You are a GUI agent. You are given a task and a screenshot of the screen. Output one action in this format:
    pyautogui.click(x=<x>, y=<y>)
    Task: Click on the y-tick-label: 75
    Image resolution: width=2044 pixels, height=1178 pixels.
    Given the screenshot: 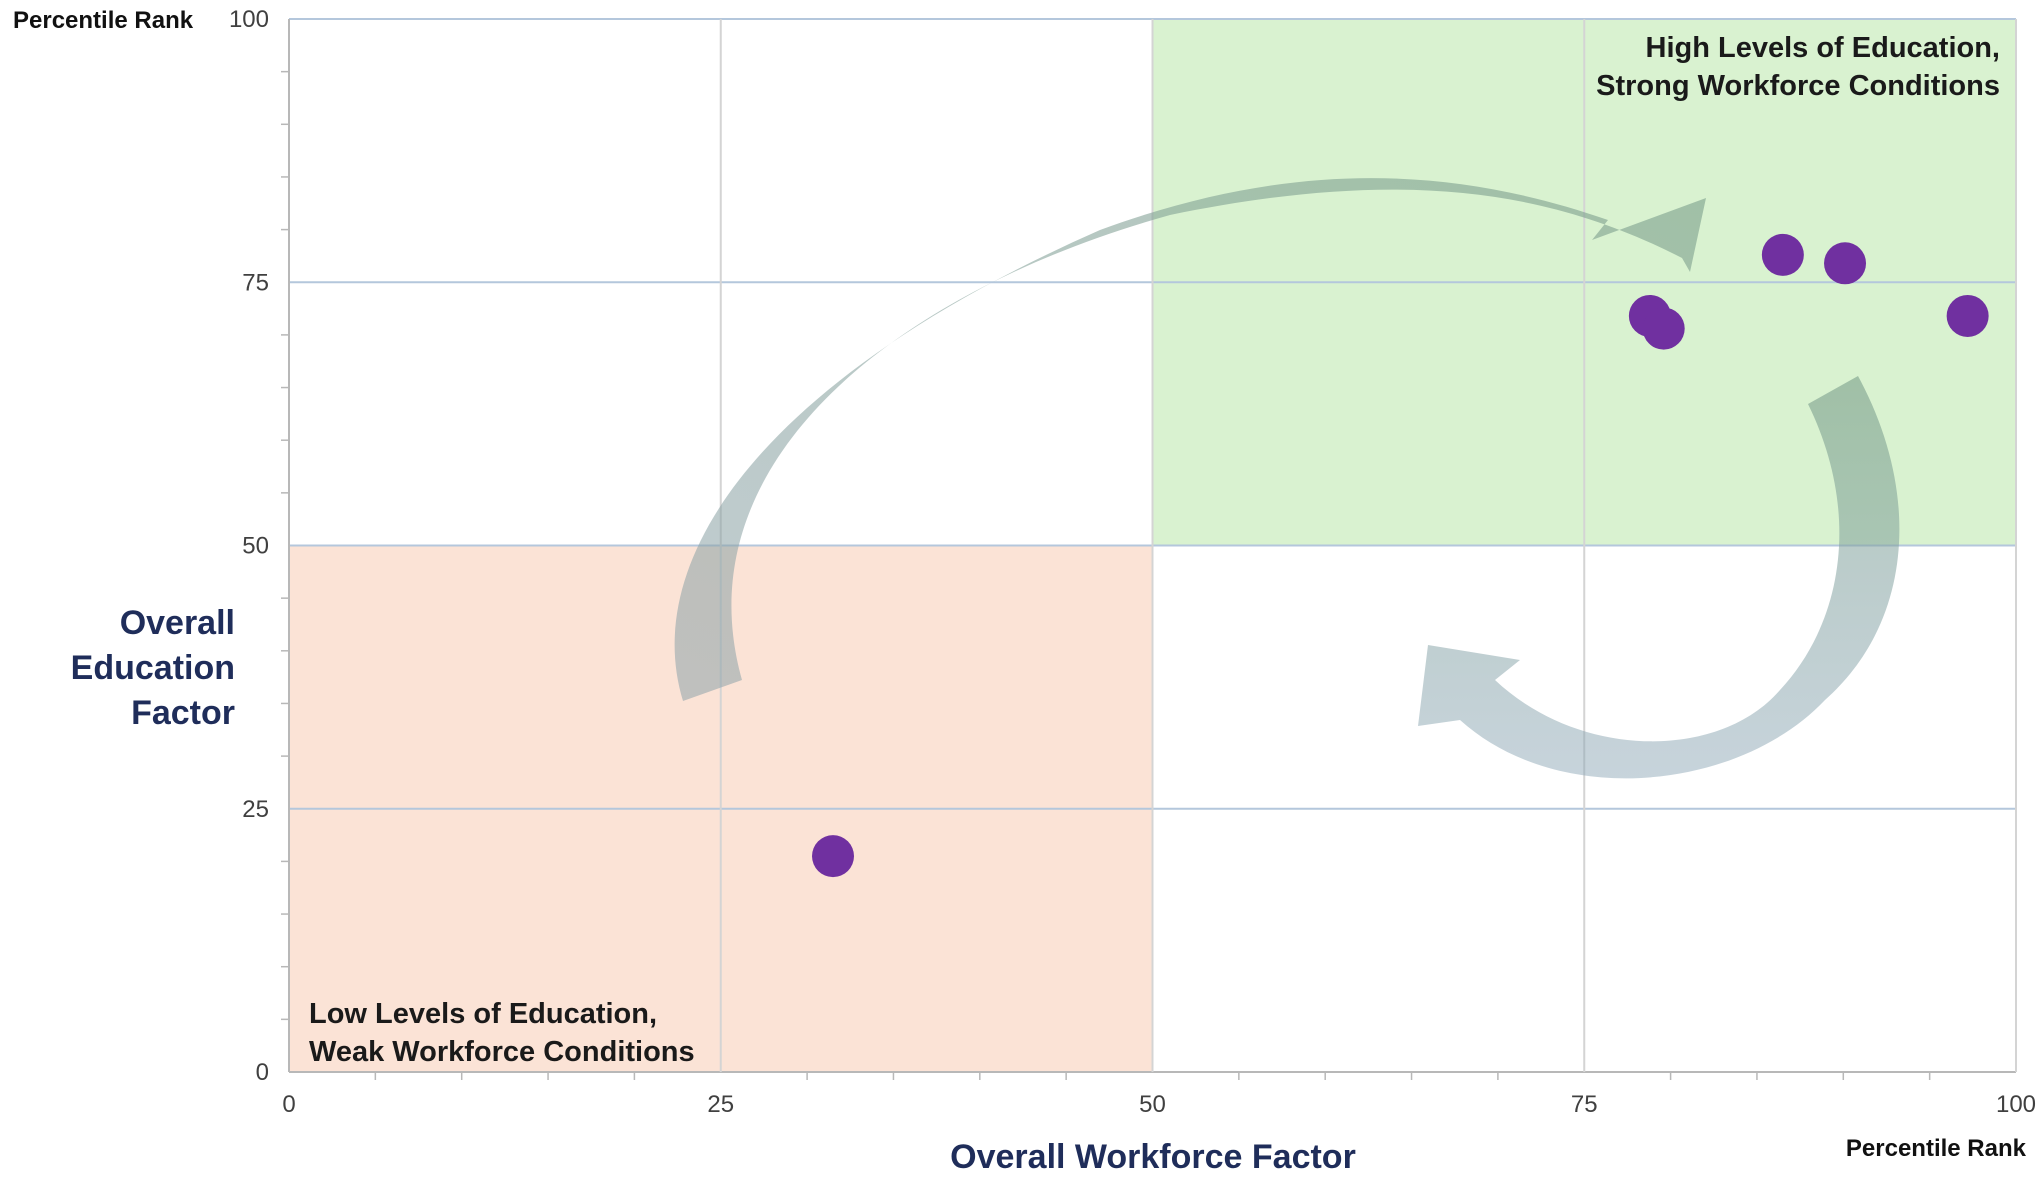 What is the action you would take?
    pyautogui.click(x=255, y=282)
    